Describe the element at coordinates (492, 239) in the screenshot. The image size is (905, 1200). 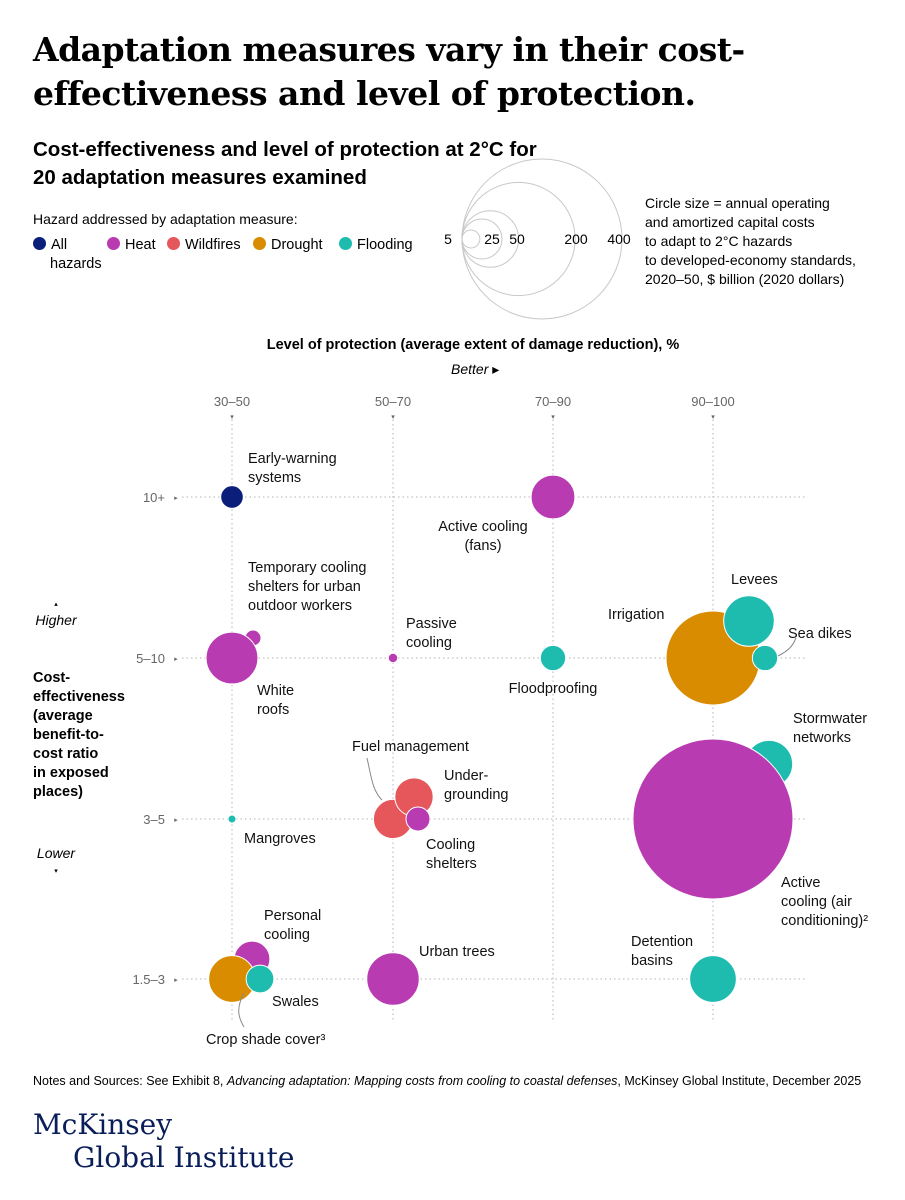
I see `size-legend-value: 25` at that location.